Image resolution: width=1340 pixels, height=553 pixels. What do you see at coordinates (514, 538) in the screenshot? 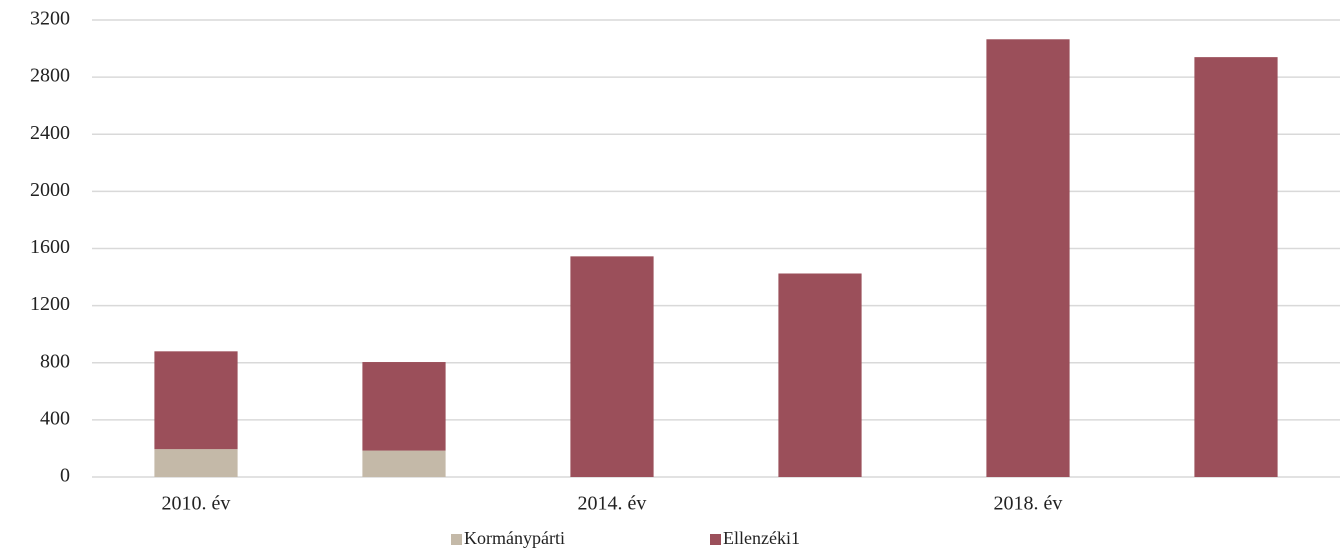
I see `legend-label: Kormánypárti` at bounding box center [514, 538].